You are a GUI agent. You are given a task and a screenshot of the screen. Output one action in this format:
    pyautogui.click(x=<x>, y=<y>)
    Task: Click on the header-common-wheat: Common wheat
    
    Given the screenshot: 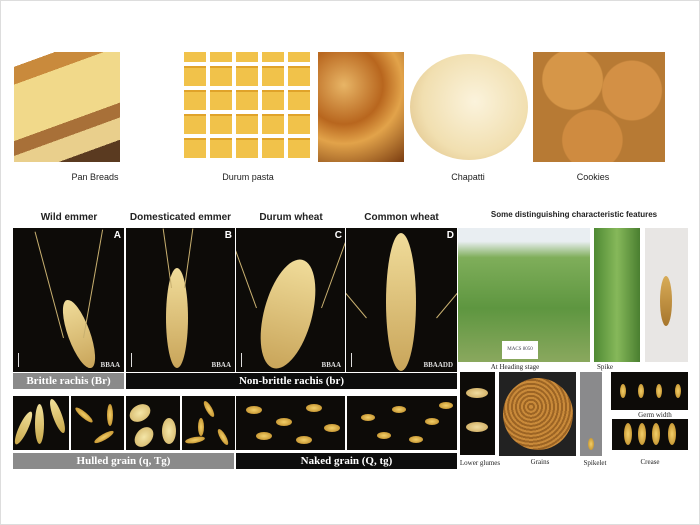 What is the action you would take?
    pyautogui.click(x=401, y=217)
    